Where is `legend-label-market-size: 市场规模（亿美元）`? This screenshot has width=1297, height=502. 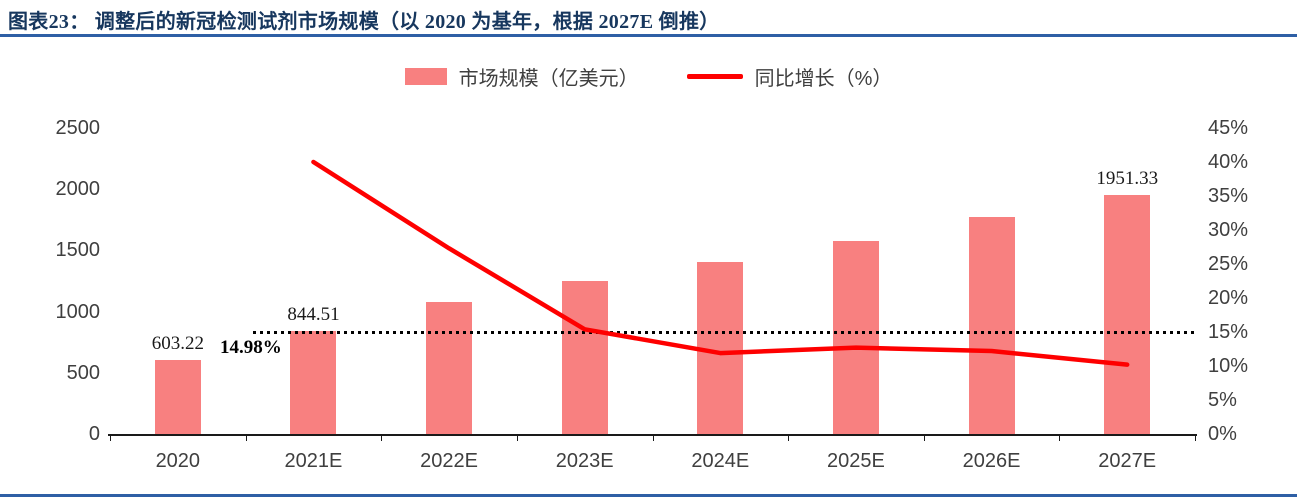
legend-label-market-size: 市场规模（亿美元） is located at coordinates (548, 78).